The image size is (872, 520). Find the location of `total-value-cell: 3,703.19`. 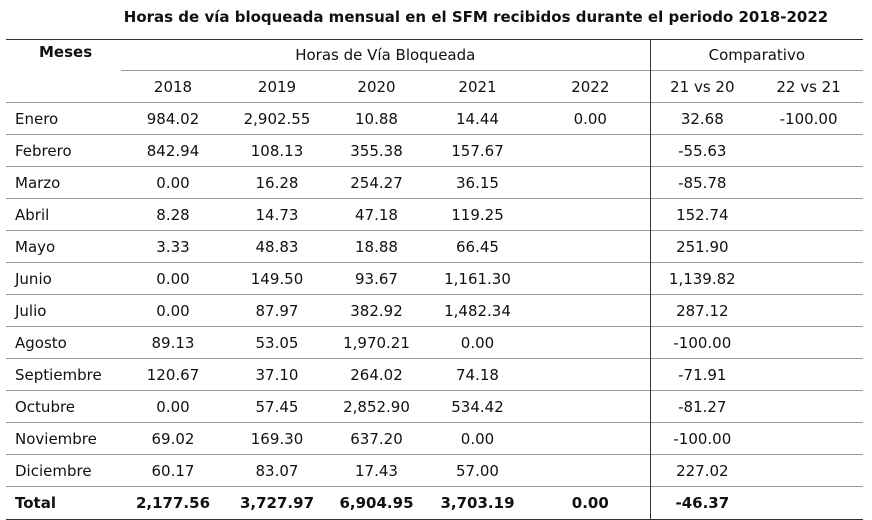

total-value-cell: 3,703.19 is located at coordinates (477, 502).